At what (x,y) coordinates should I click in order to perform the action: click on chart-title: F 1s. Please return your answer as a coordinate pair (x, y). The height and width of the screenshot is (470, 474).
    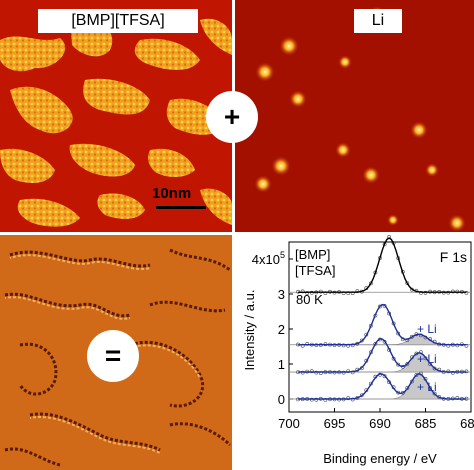
    Looking at the image, I should click on (453, 257).